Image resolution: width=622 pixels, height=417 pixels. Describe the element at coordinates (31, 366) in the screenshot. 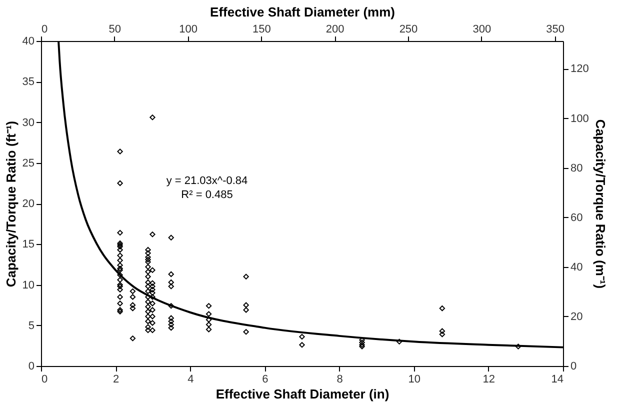

I see `y-tick-label: 0` at that location.